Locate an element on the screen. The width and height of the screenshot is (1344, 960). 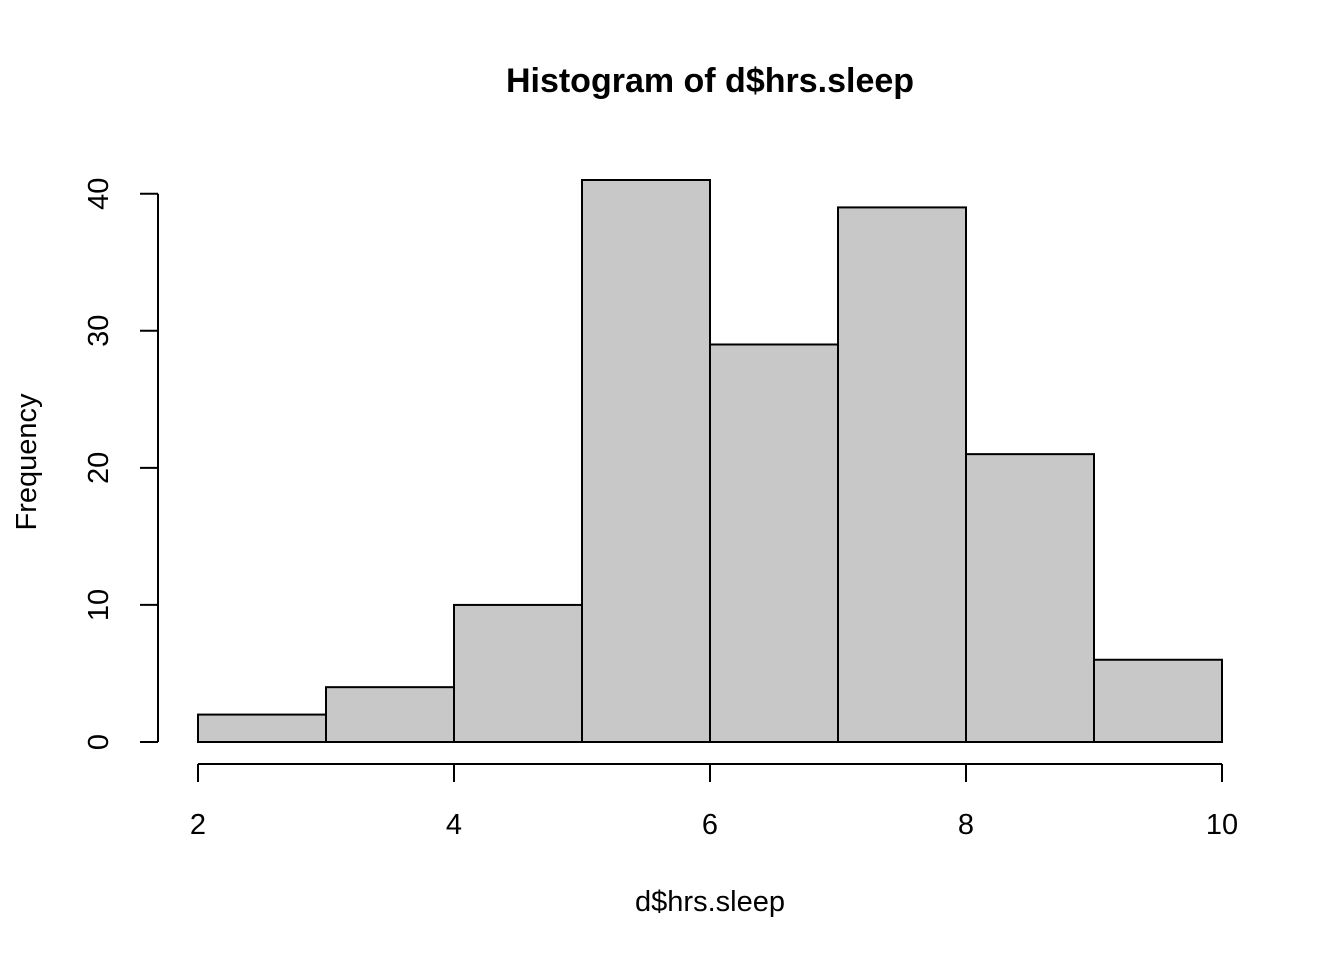
y-tick-label-4: 40 is located at coordinates (99, 194).